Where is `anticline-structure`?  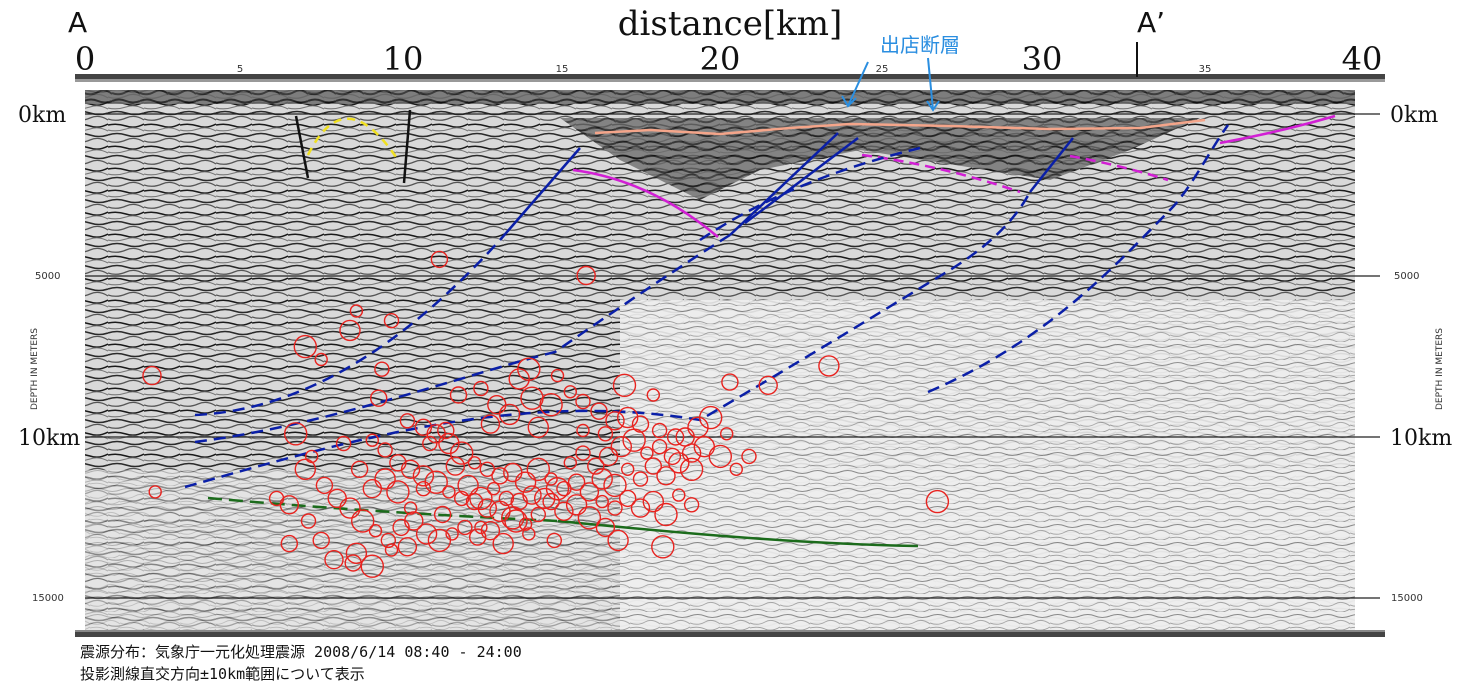
anticline-structure is located at coordinates (353, 146).